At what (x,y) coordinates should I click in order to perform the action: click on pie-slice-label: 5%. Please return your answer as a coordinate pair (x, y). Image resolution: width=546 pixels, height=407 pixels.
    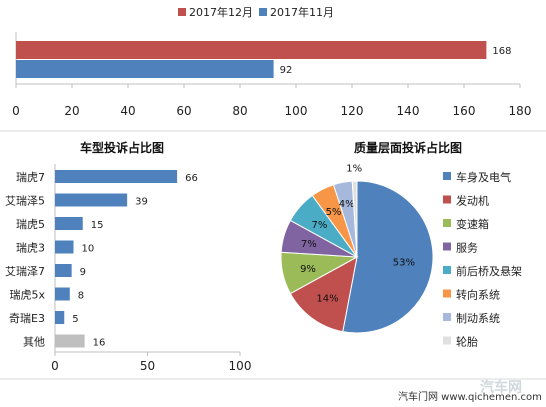
    Looking at the image, I should click on (334, 212).